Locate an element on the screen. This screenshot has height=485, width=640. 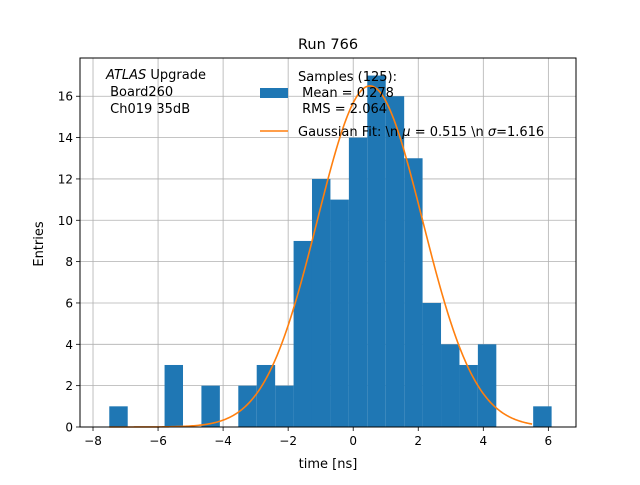
chart-title: Run 766 is located at coordinates (328, 45).